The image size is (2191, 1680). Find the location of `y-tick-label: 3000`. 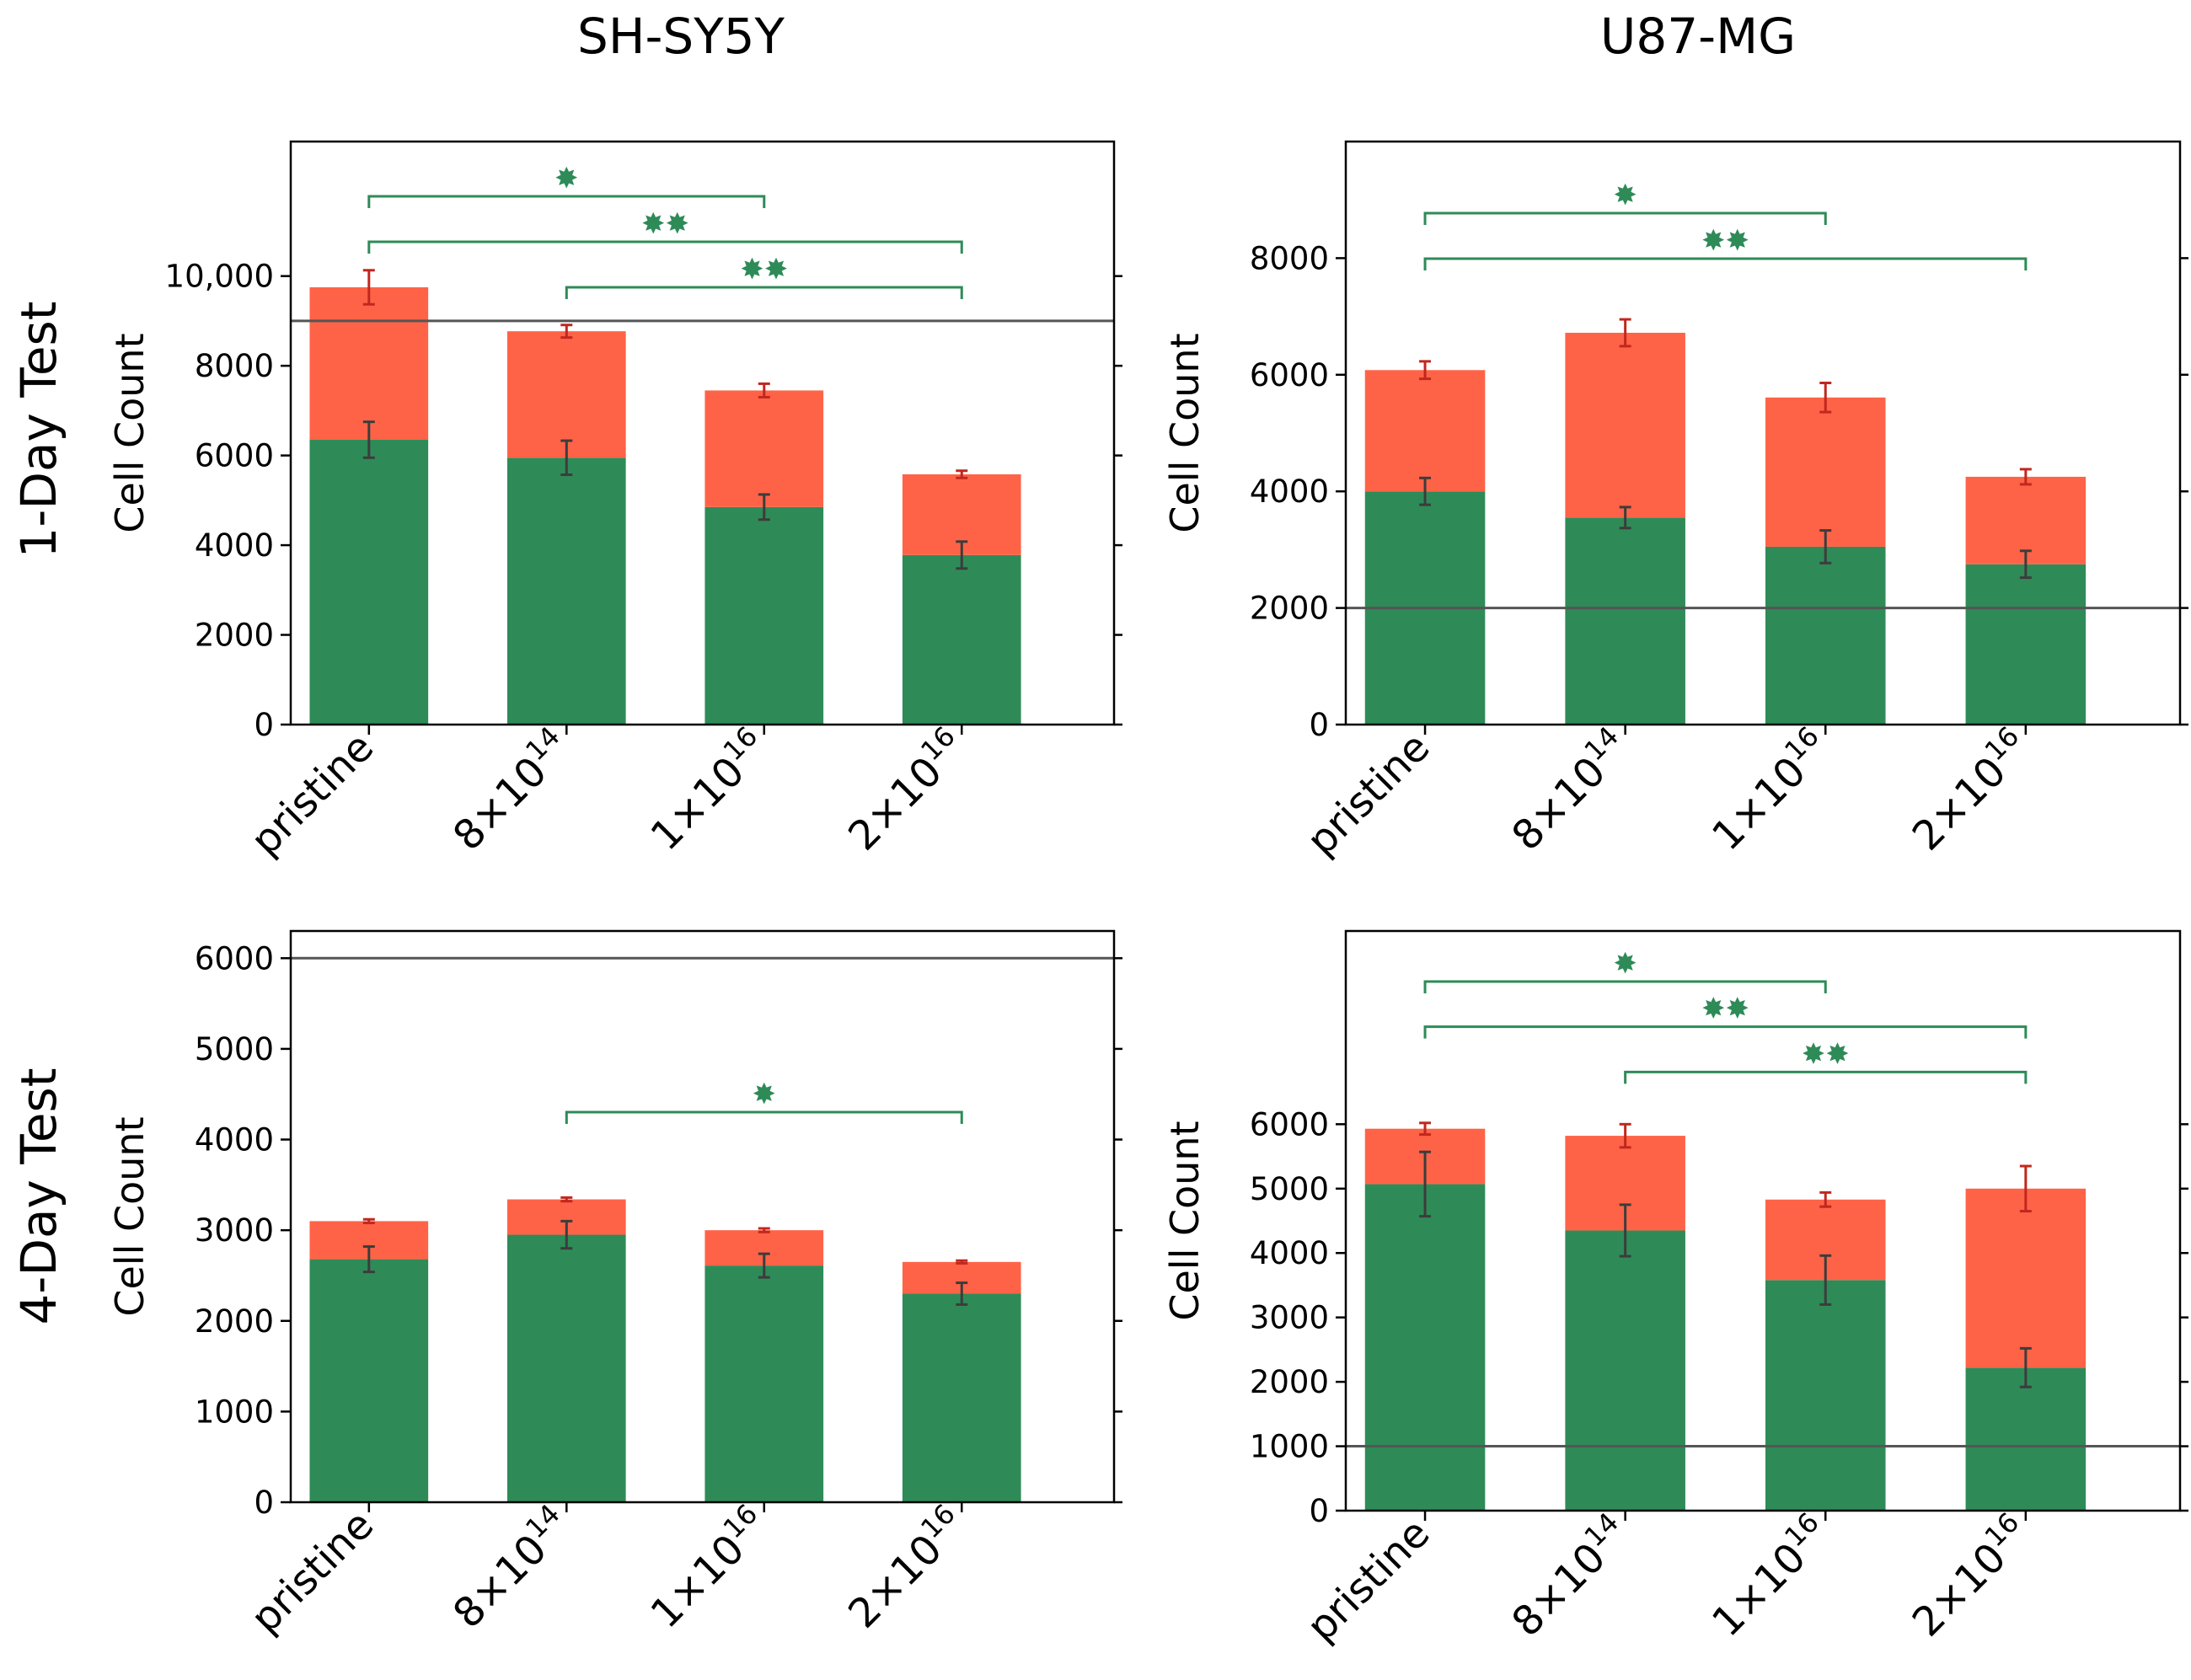

y-tick-label: 3000 is located at coordinates (235, 1230).